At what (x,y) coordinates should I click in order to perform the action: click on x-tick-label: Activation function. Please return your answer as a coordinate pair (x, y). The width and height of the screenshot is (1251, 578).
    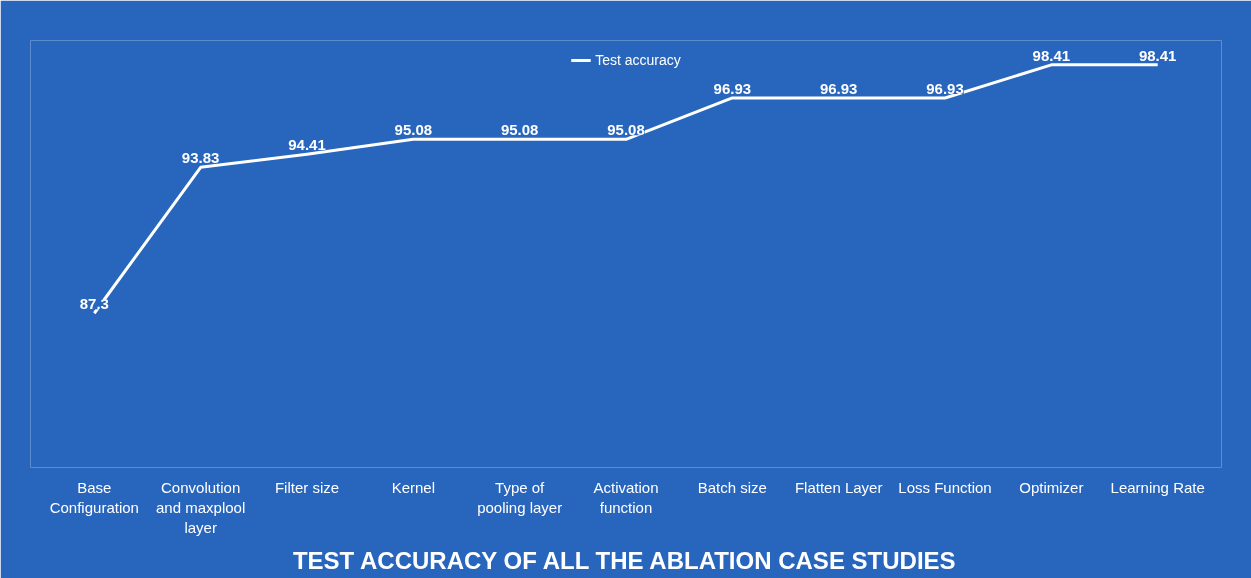
    Looking at the image, I should click on (626, 497).